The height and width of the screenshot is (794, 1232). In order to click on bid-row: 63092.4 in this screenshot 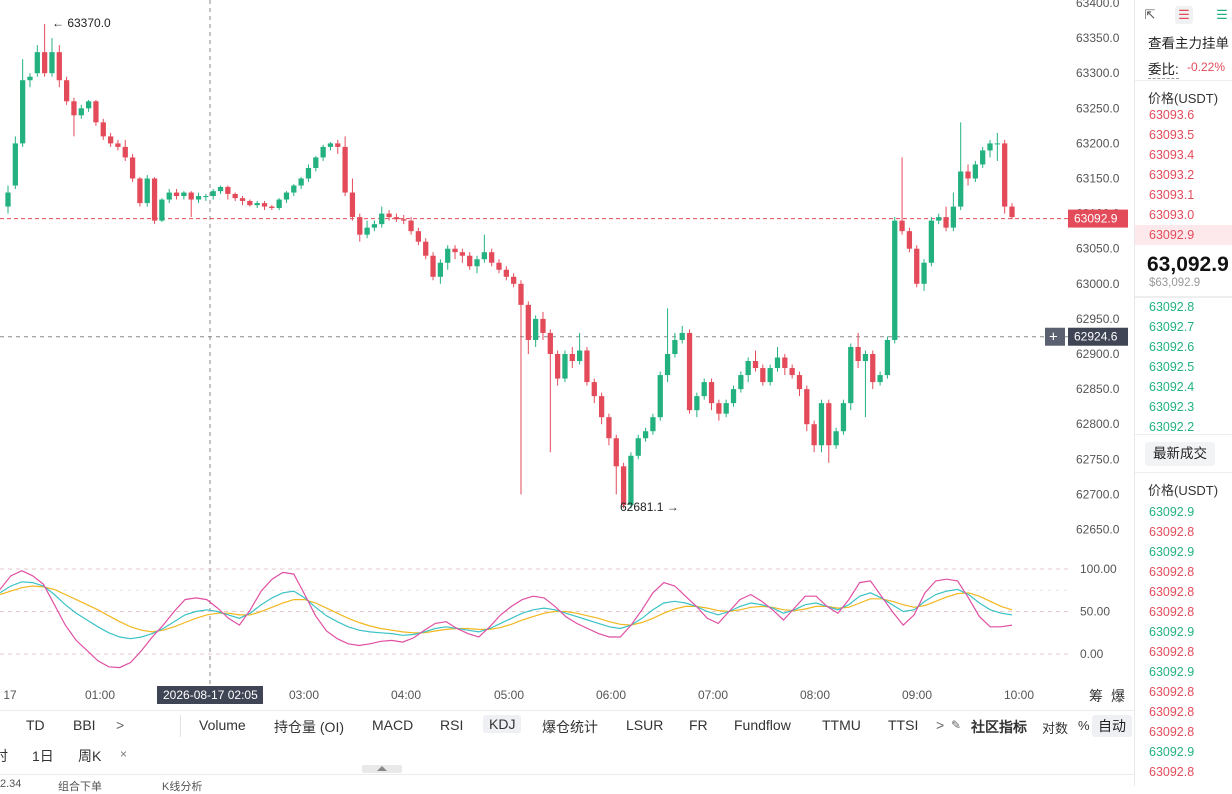, I will do `click(1172, 387)`.